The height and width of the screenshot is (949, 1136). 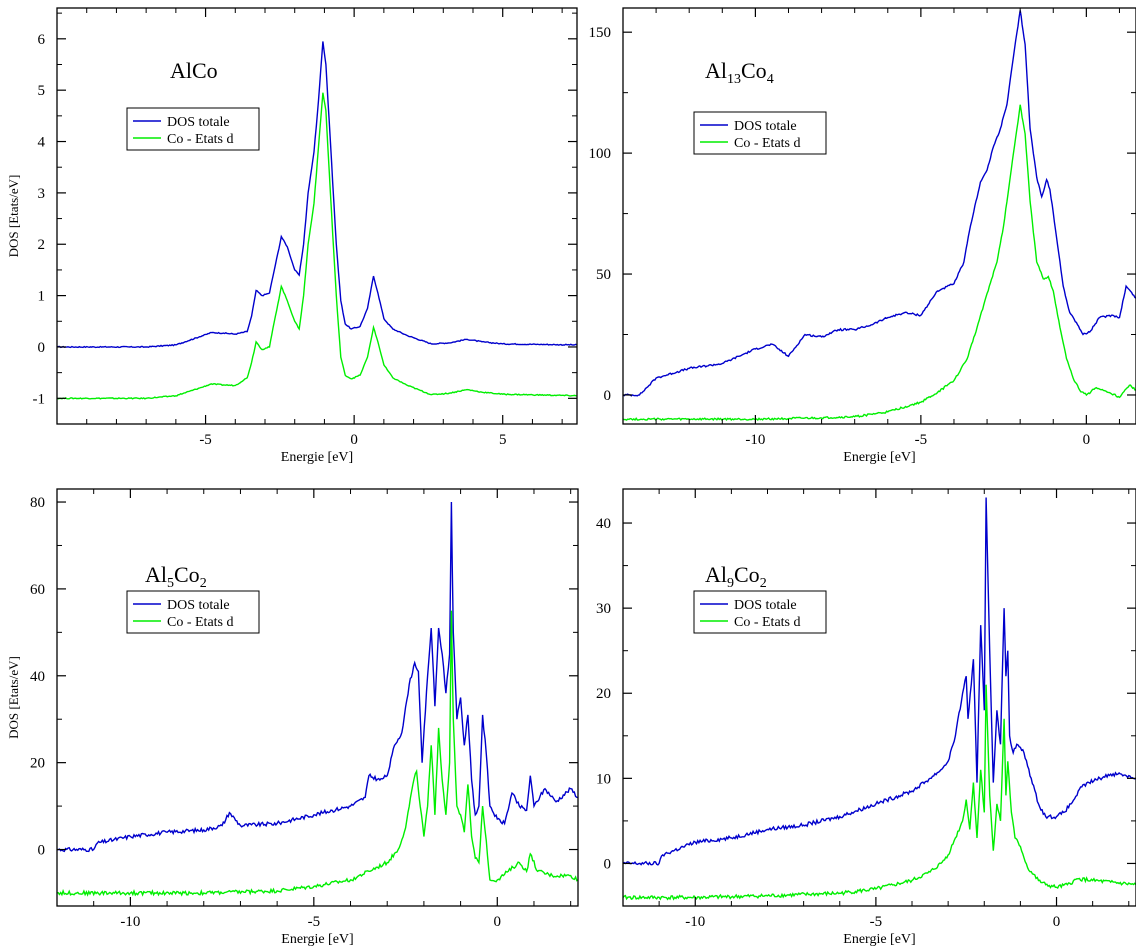 What do you see at coordinates (42, 194) in the screenshot?
I see `y-tick-label: 3` at bounding box center [42, 194].